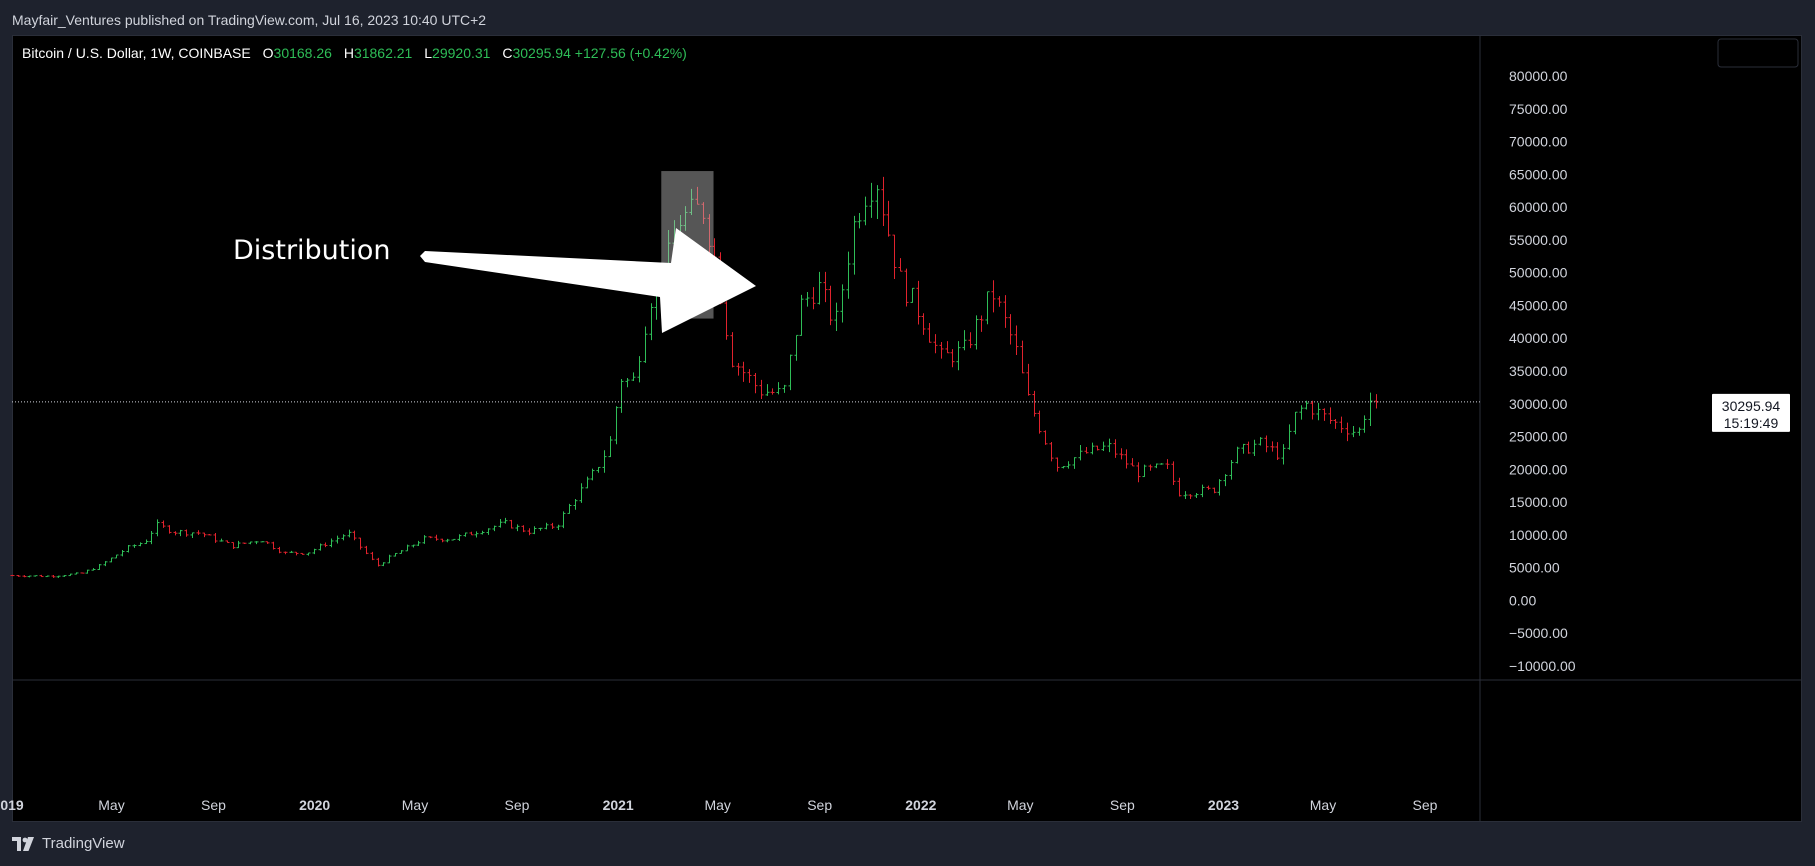 Image resolution: width=1815 pixels, height=866 pixels. I want to click on open-value: 30168.26, so click(302, 53).